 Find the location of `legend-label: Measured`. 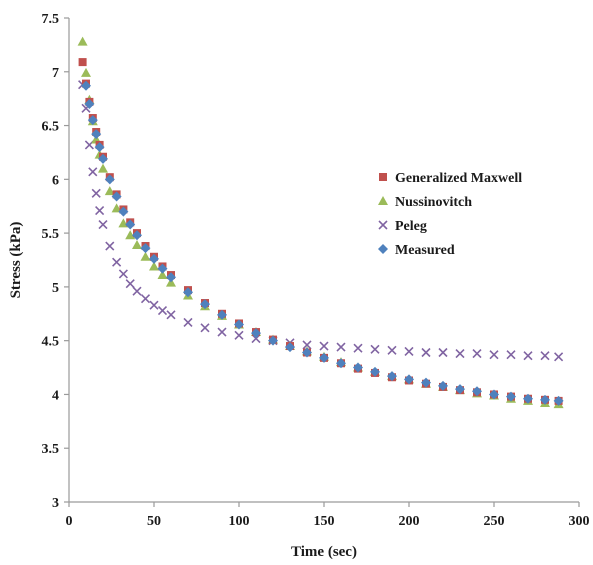

legend-label: Measured is located at coordinates (425, 250).